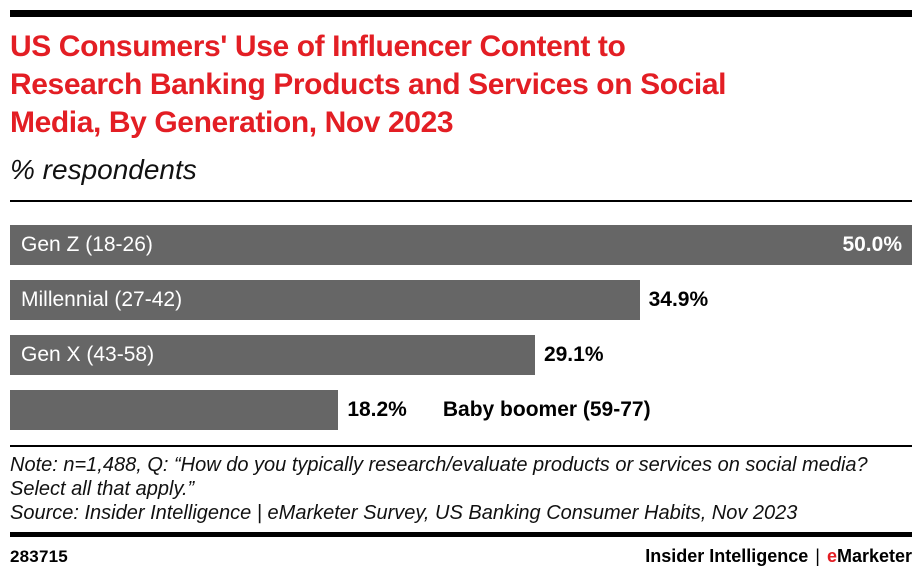 The width and height of the screenshot is (922, 586). I want to click on brand-insider-intelligence: Insider Intelligence, so click(727, 556).